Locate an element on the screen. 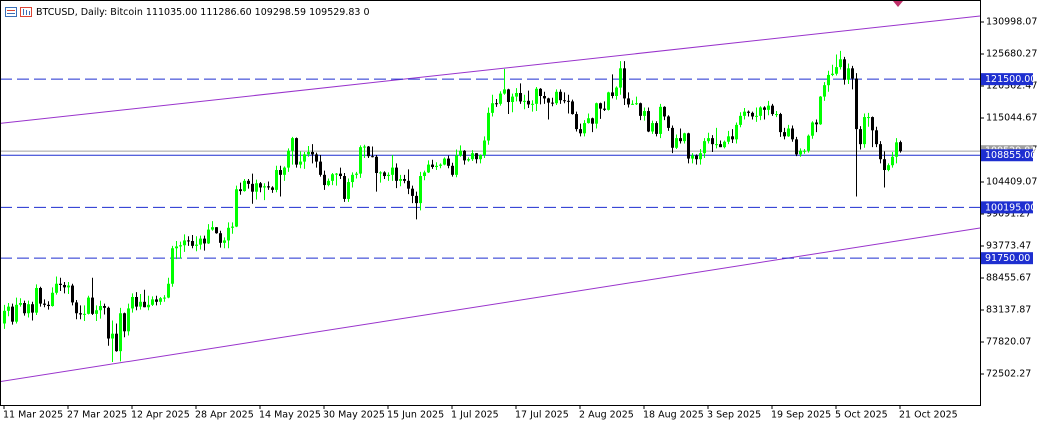 This screenshot has width=1043, height=431. y-tick-label: 115044.67 is located at coordinates (1011, 118).